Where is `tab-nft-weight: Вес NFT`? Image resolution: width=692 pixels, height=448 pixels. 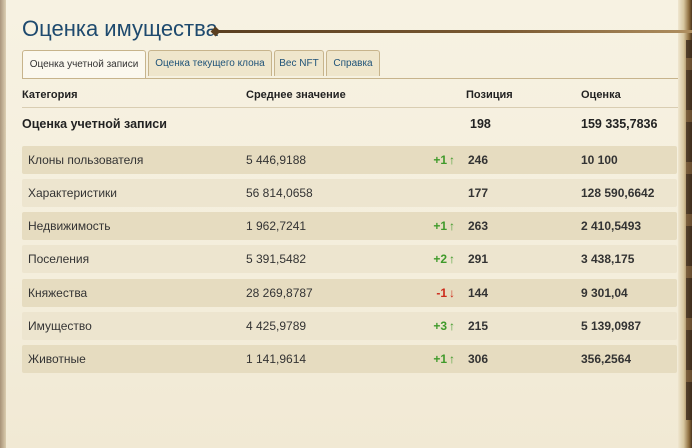
tab-nft-weight: Вес NFT is located at coordinates (299, 63).